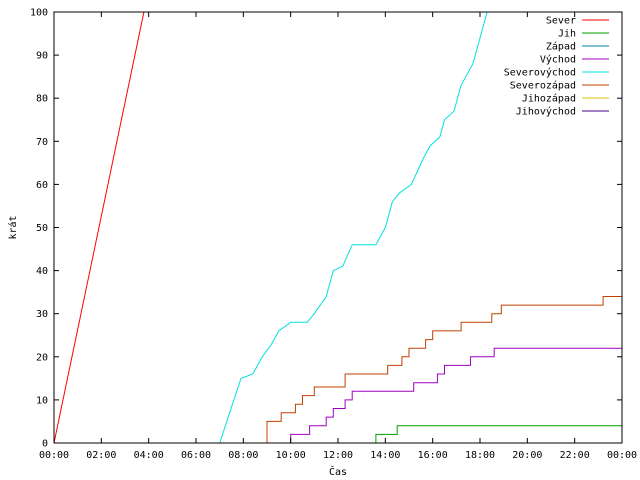 This screenshot has height=480, width=640. I want to click on x-tick-label: 08:00, so click(243, 455).